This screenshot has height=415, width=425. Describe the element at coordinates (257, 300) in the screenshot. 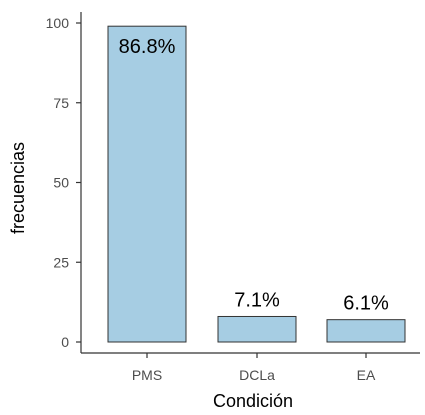

I see `data-label-dcla: 7.1%` at that location.